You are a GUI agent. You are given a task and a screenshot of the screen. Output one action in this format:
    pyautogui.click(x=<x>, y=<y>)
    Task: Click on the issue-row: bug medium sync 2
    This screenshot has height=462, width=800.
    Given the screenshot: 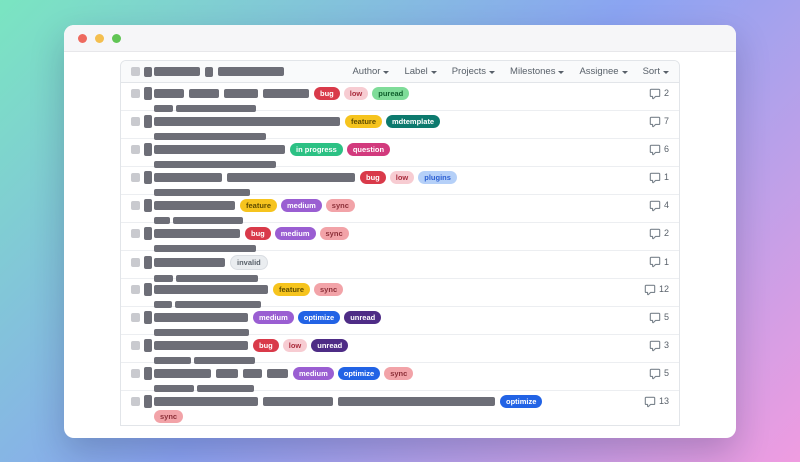 What is the action you would take?
    pyautogui.click(x=400, y=237)
    